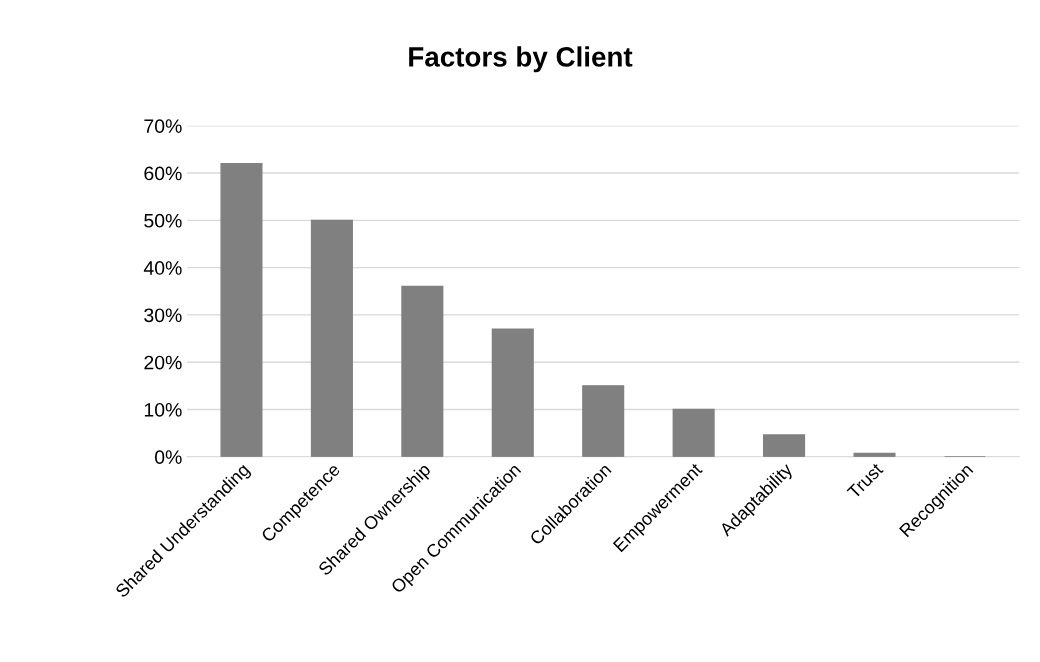 The image size is (1040, 662). I want to click on y-tick-label: 30%, so click(163, 315).